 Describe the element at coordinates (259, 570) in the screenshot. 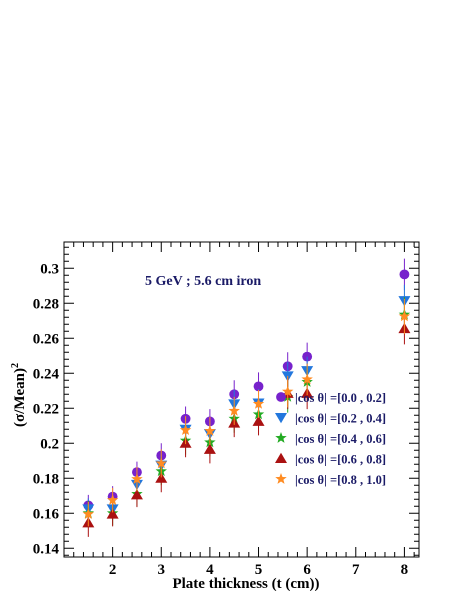

I see `x-tick-label: 5` at that location.